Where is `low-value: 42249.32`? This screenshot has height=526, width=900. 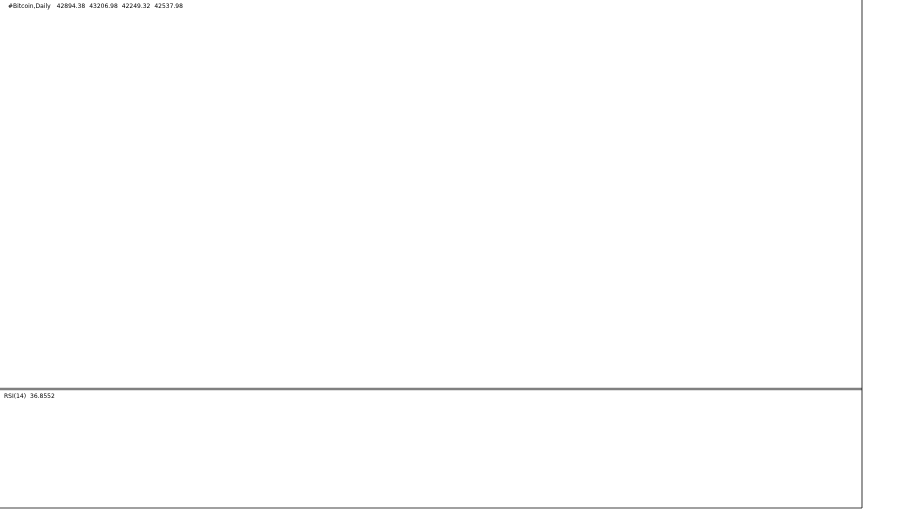 low-value: 42249.32 is located at coordinates (136, 6).